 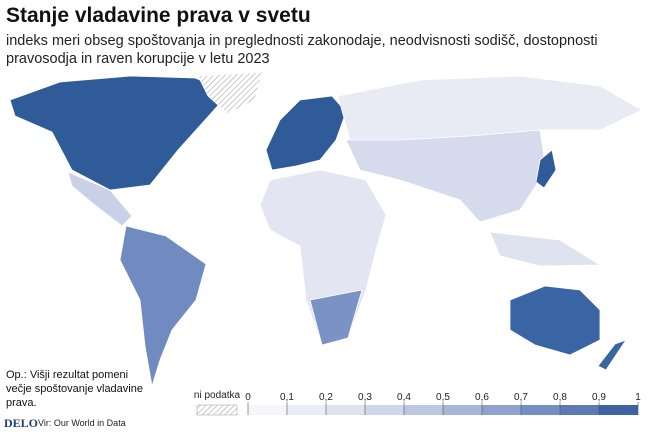 What do you see at coordinates (545, 249) in the screenshot?
I see `southeast-asia` at bounding box center [545, 249].